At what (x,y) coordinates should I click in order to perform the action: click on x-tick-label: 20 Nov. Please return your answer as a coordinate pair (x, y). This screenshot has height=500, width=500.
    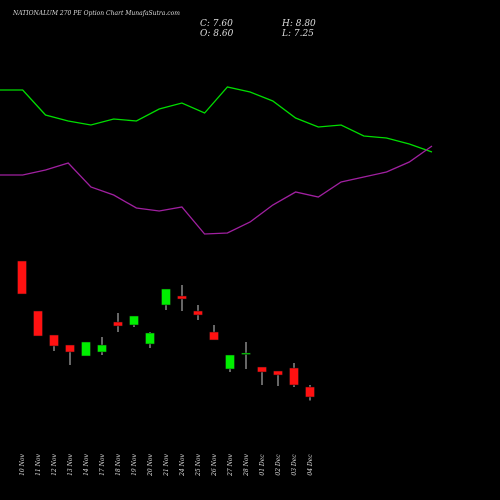
    Looking at the image, I should click on (150, 464).